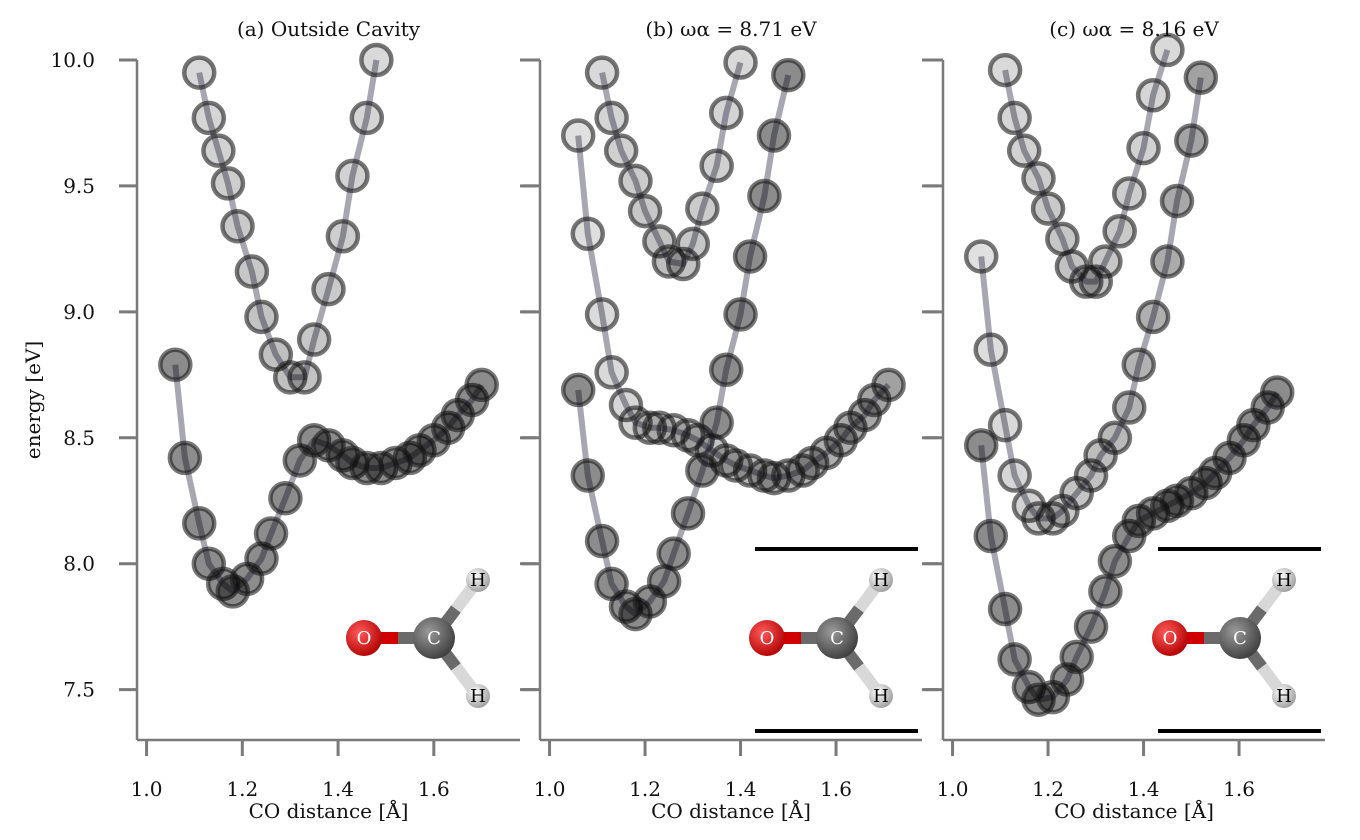  What do you see at coordinates (287, 218) in the screenshot?
I see `series-upper-state` at bounding box center [287, 218].